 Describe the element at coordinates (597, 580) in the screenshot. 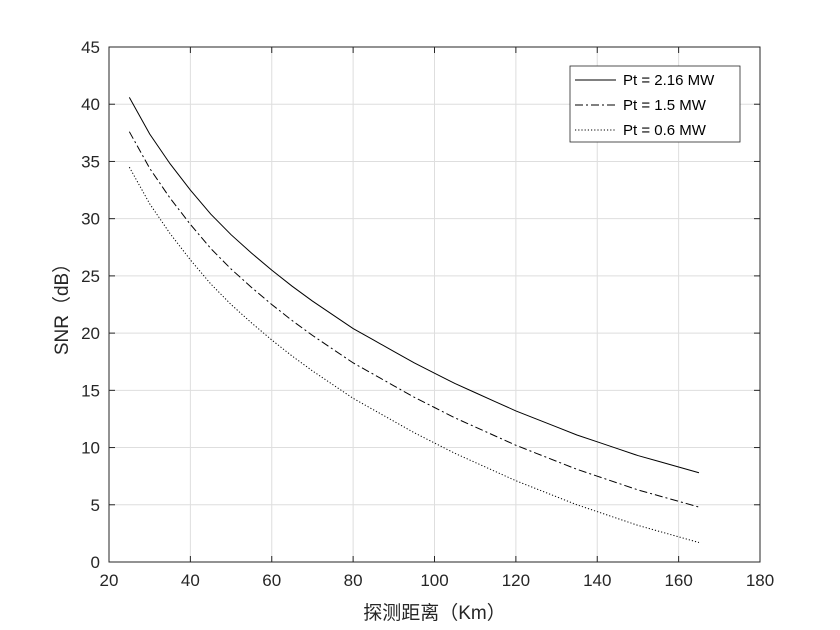

I see `x-tick-label: 140` at that location.